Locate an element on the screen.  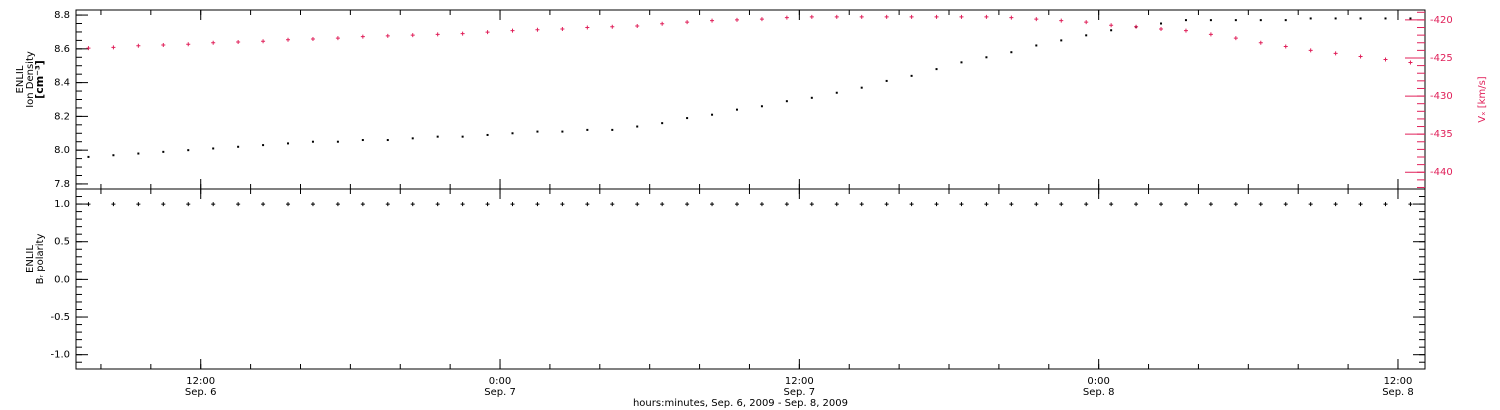
y2-tick-label: -435 is located at coordinates (1441, 134).